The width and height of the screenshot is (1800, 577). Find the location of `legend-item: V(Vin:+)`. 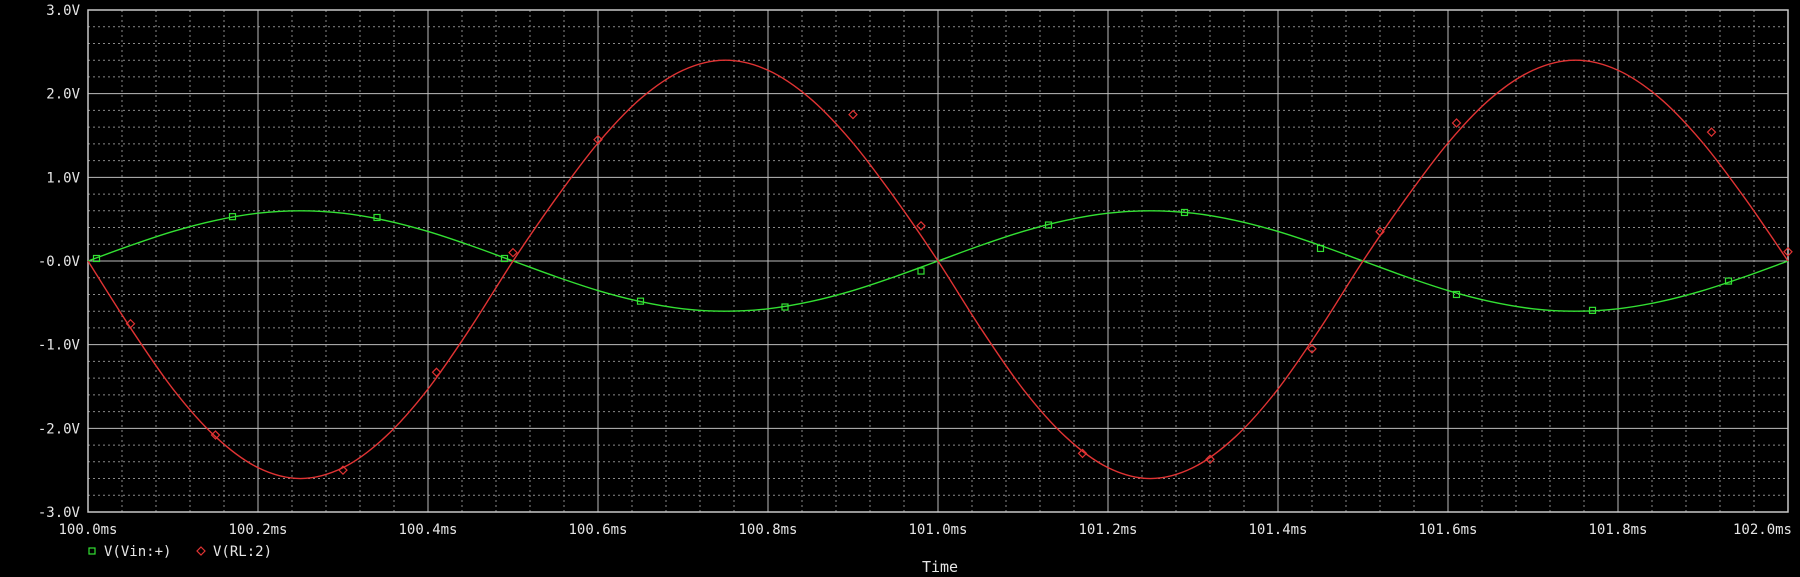

legend-item: V(Vin:+) is located at coordinates (129, 552).